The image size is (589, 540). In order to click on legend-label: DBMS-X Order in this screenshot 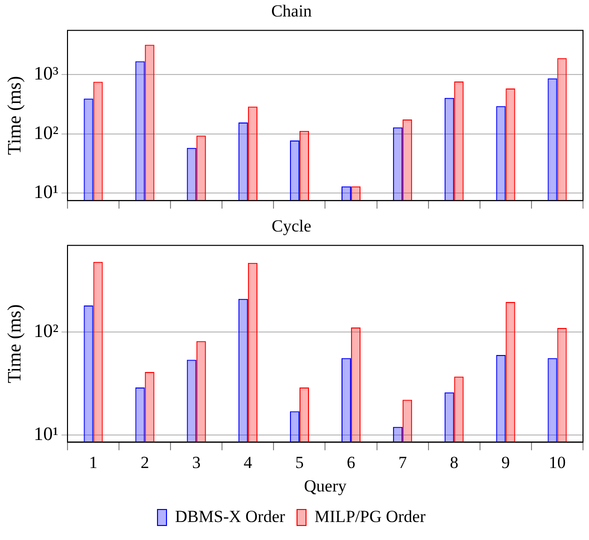, I will do `click(230, 516)`.